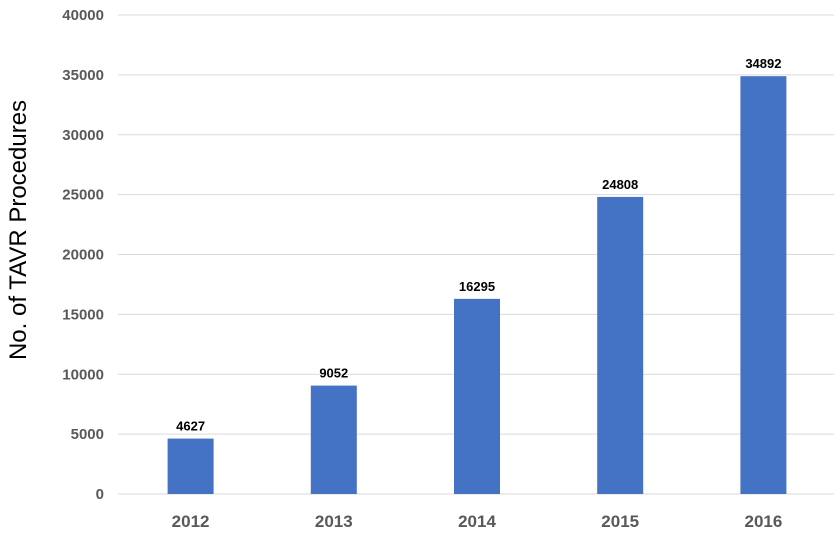 The height and width of the screenshot is (546, 834). Describe the element at coordinates (620, 521) in the screenshot. I see `x-tick-label-2015: 2015` at that location.